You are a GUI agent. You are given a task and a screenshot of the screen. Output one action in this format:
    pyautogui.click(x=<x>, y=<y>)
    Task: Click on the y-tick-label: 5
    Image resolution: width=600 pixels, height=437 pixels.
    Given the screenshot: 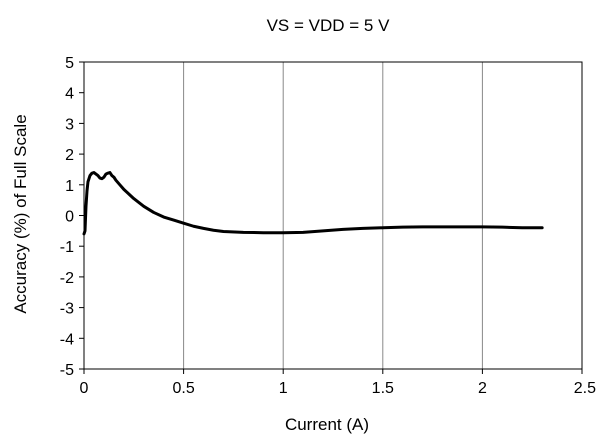 What is the action you would take?
    pyautogui.click(x=69, y=63)
    